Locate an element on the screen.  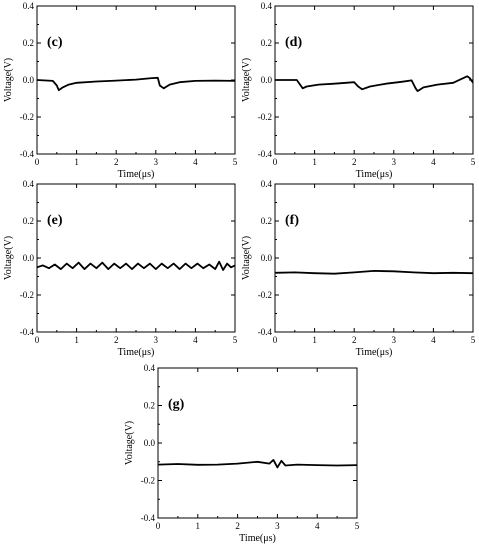
panel-label: (c) is located at coordinates (55, 42).